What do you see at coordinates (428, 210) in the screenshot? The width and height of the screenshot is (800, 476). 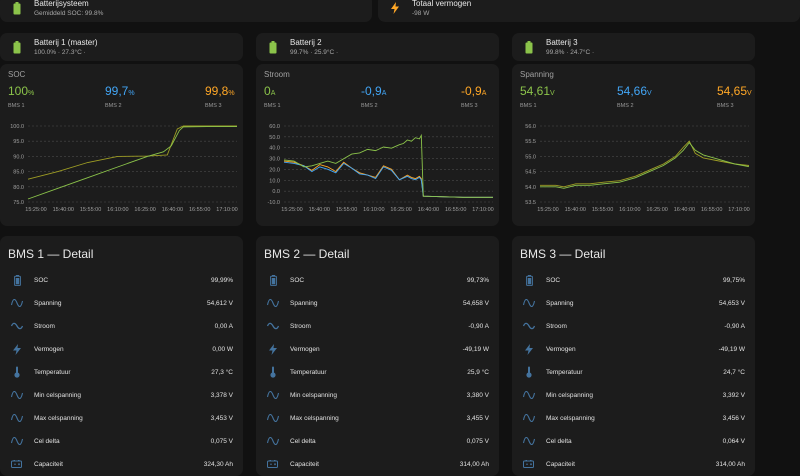 I see `x-tick-label: 16:40:00` at bounding box center [428, 210].